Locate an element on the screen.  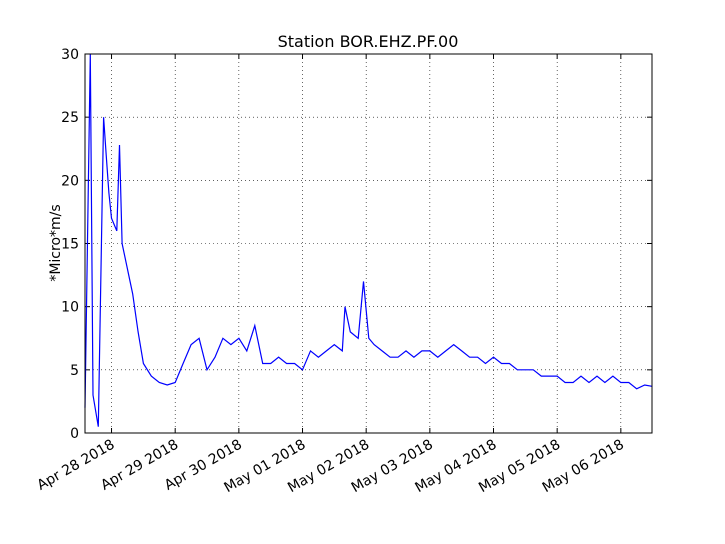
chart-title: Station BOR.EHZ.PF.00 is located at coordinates (368, 41).